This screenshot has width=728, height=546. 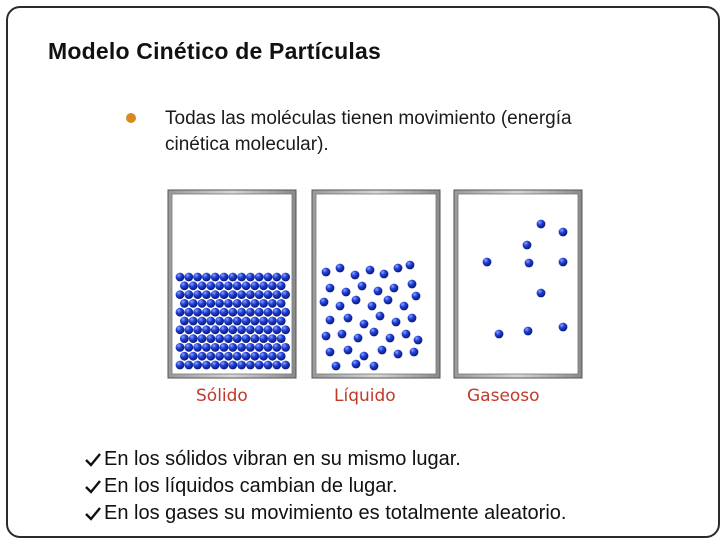 I want to click on statement-text: En los sólidos vibran en su mismo lugar., so click(x=282, y=459).